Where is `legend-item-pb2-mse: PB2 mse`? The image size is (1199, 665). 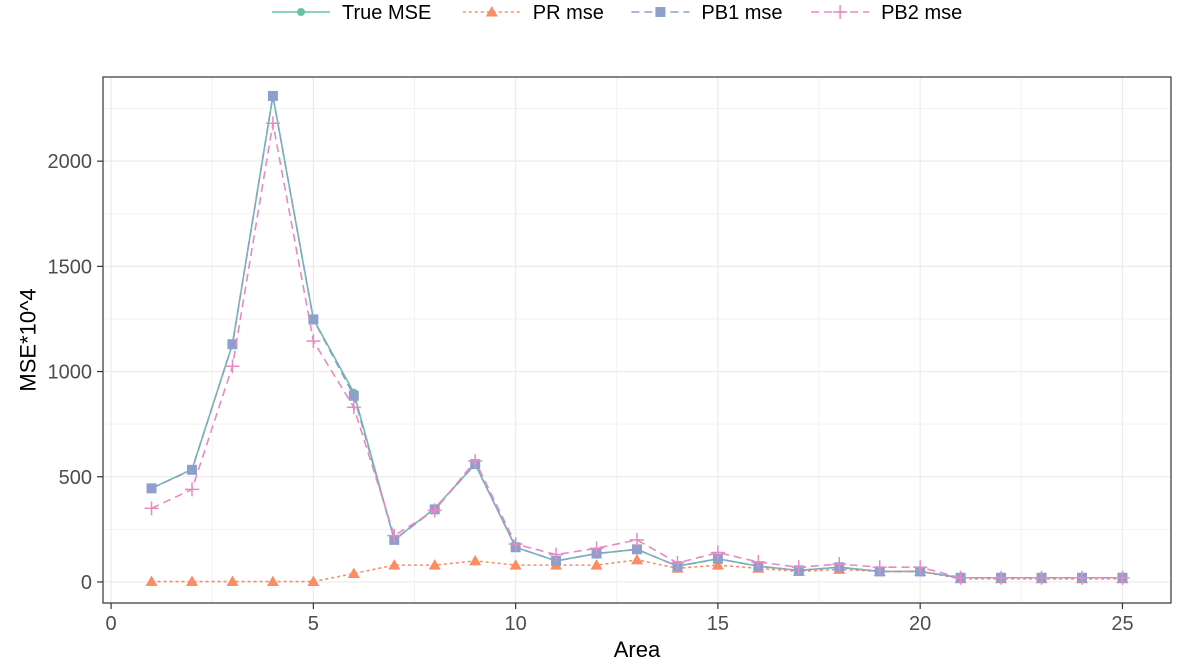
legend-item-pb2-mse: PB2 mse is located at coordinates (886, 13).